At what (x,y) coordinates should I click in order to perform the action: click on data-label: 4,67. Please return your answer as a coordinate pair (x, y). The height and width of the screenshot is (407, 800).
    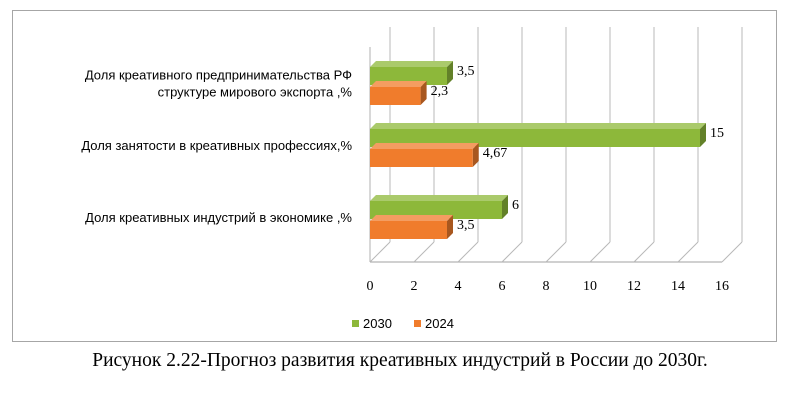
    Looking at the image, I should click on (495, 153).